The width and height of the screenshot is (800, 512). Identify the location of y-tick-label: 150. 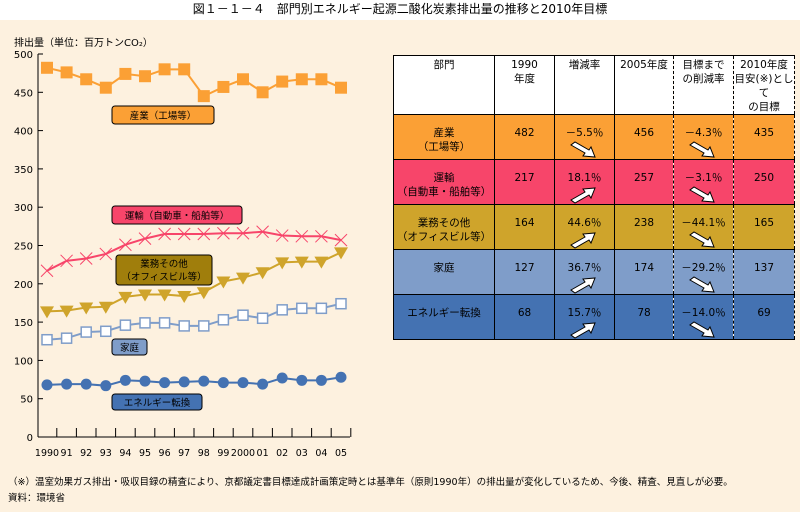
(23, 323).